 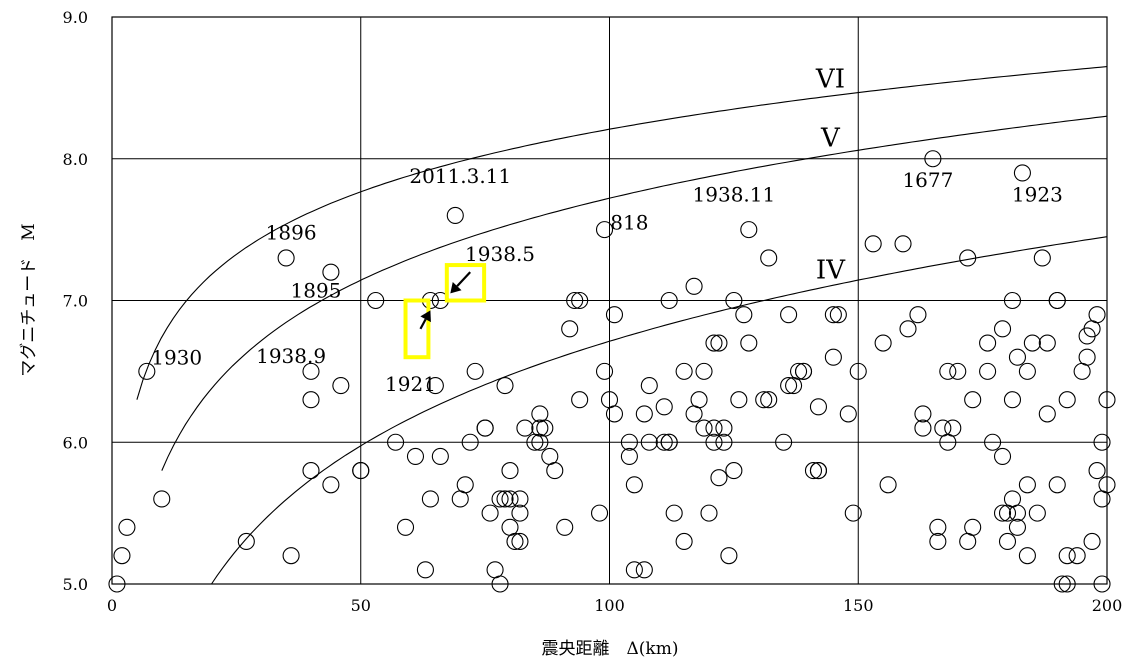 What do you see at coordinates (465, 283) in the screenshot?
I see `highlight-box` at bounding box center [465, 283].